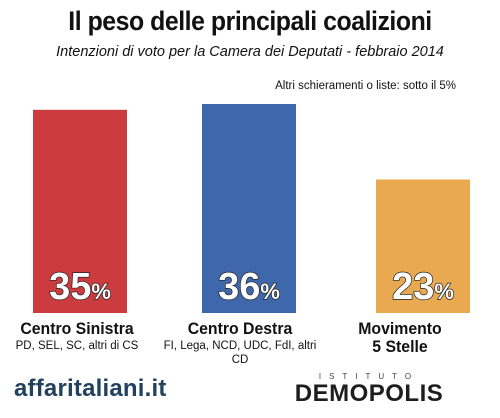 The image size is (500, 418). What do you see at coordinates (77, 328) in the screenshot?
I see `category-name: Centro Sinistra` at bounding box center [77, 328].